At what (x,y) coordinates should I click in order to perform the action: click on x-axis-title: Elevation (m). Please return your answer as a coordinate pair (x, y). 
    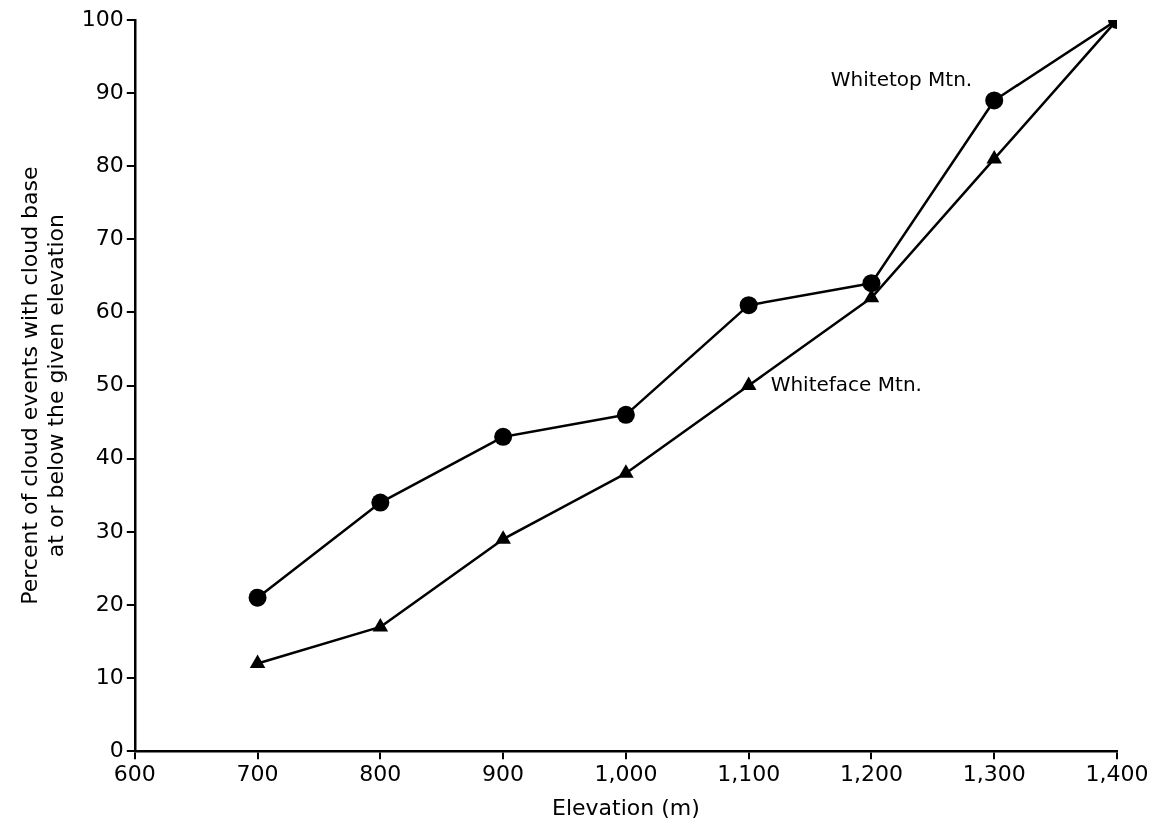
    Looking at the image, I should click on (626, 807).